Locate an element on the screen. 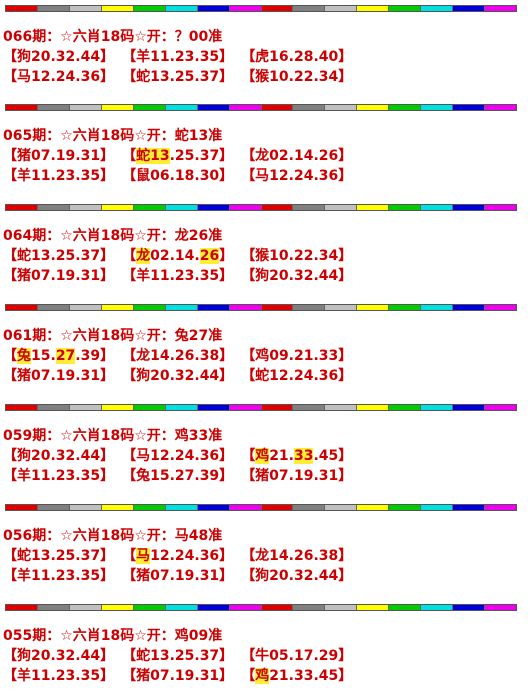 The width and height of the screenshot is (532, 697). zodiac-row: 【蛇13.25.37】 【马12.24.36】 【龙14.26.38】 is located at coordinates (266, 556).